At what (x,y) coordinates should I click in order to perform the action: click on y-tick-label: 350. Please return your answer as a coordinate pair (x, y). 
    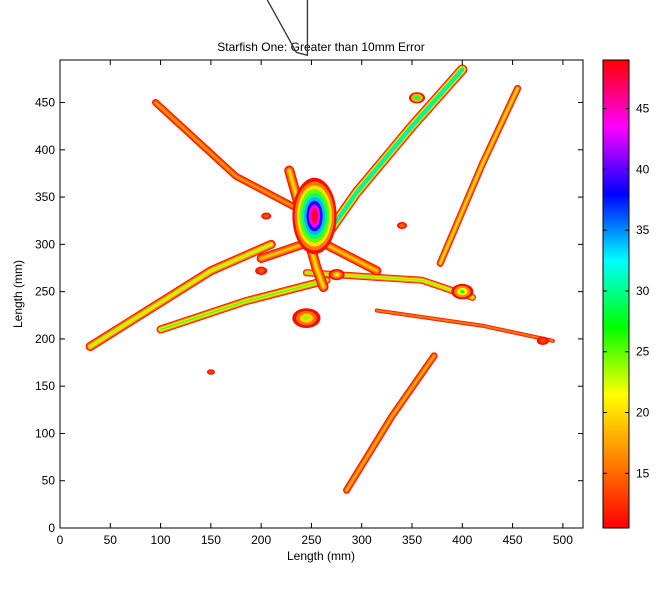
    Looking at the image, I should click on (45, 197).